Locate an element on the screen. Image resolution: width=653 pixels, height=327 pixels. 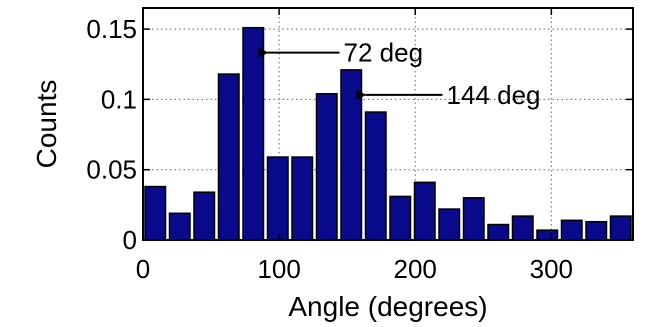
y-axis-label: Counts is located at coordinates (46, 124).